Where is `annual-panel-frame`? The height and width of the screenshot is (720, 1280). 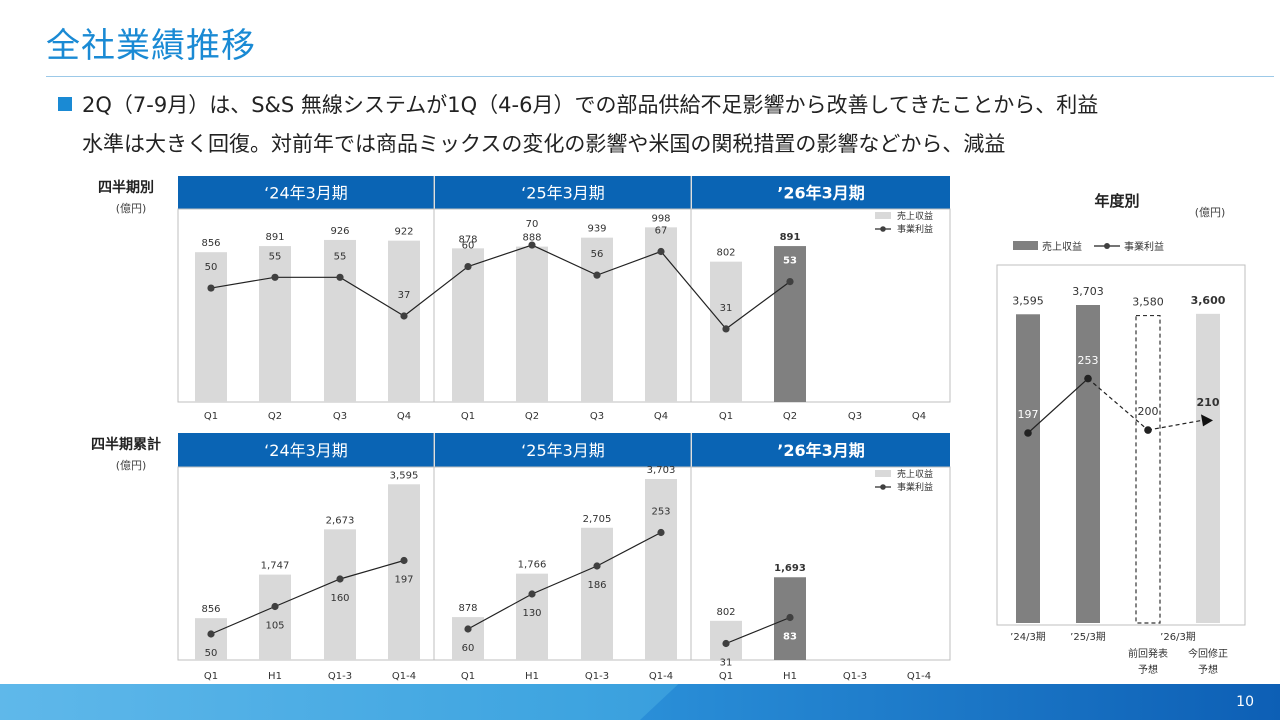 annual-panel-frame is located at coordinates (1121, 445).